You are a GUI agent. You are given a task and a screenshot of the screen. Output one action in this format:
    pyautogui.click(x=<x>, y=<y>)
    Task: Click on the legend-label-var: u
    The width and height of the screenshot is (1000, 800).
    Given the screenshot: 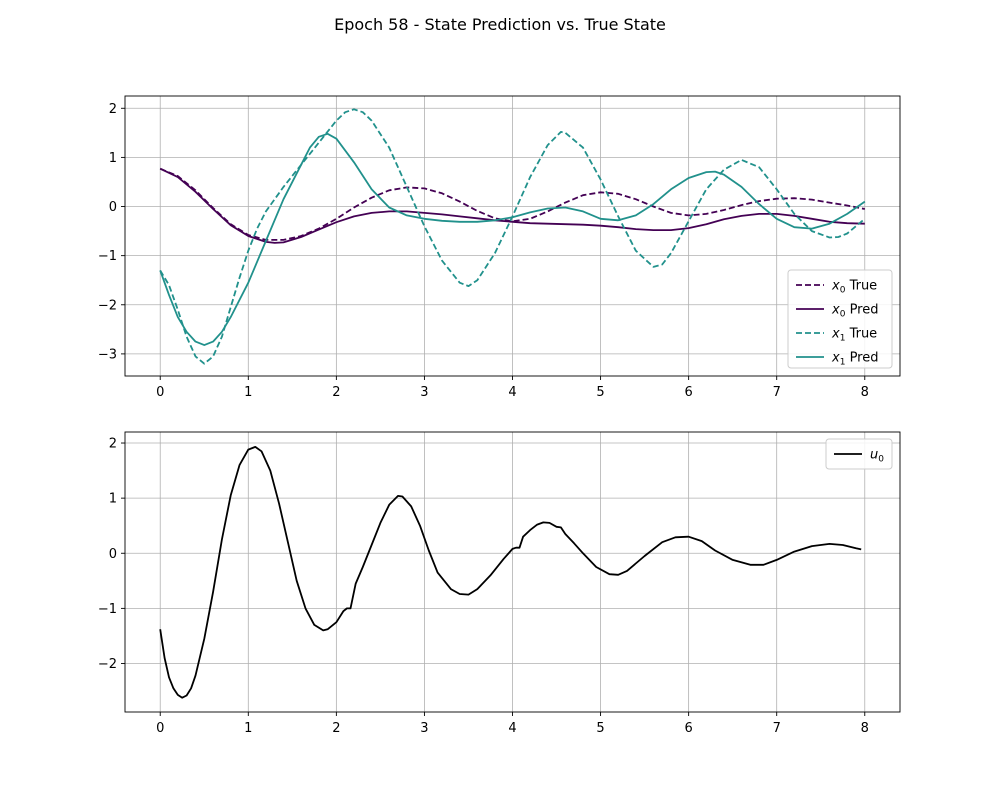 What is the action you would take?
    pyautogui.click(x=874, y=455)
    